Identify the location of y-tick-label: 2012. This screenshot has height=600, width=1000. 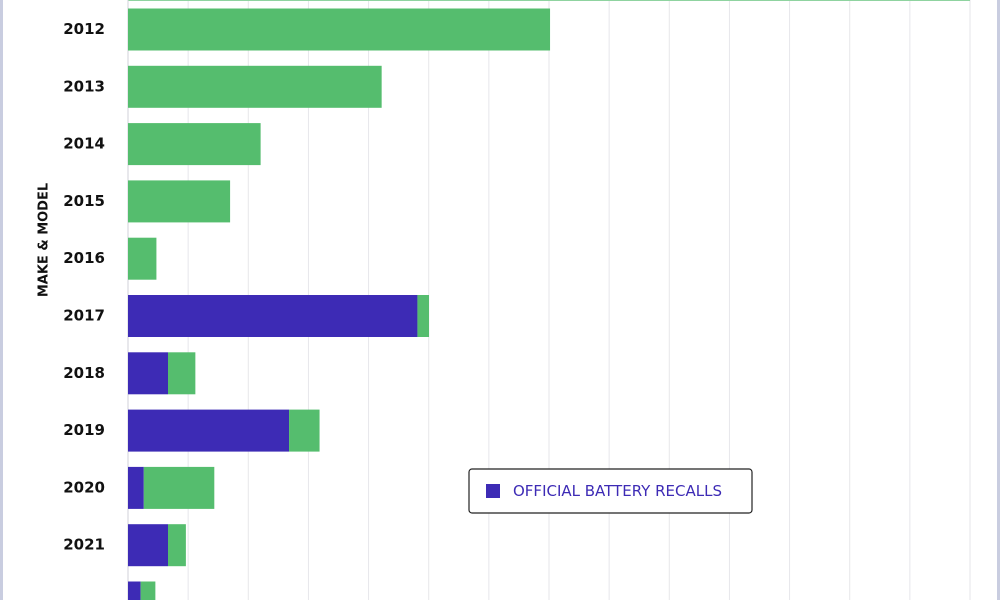
(84, 29).